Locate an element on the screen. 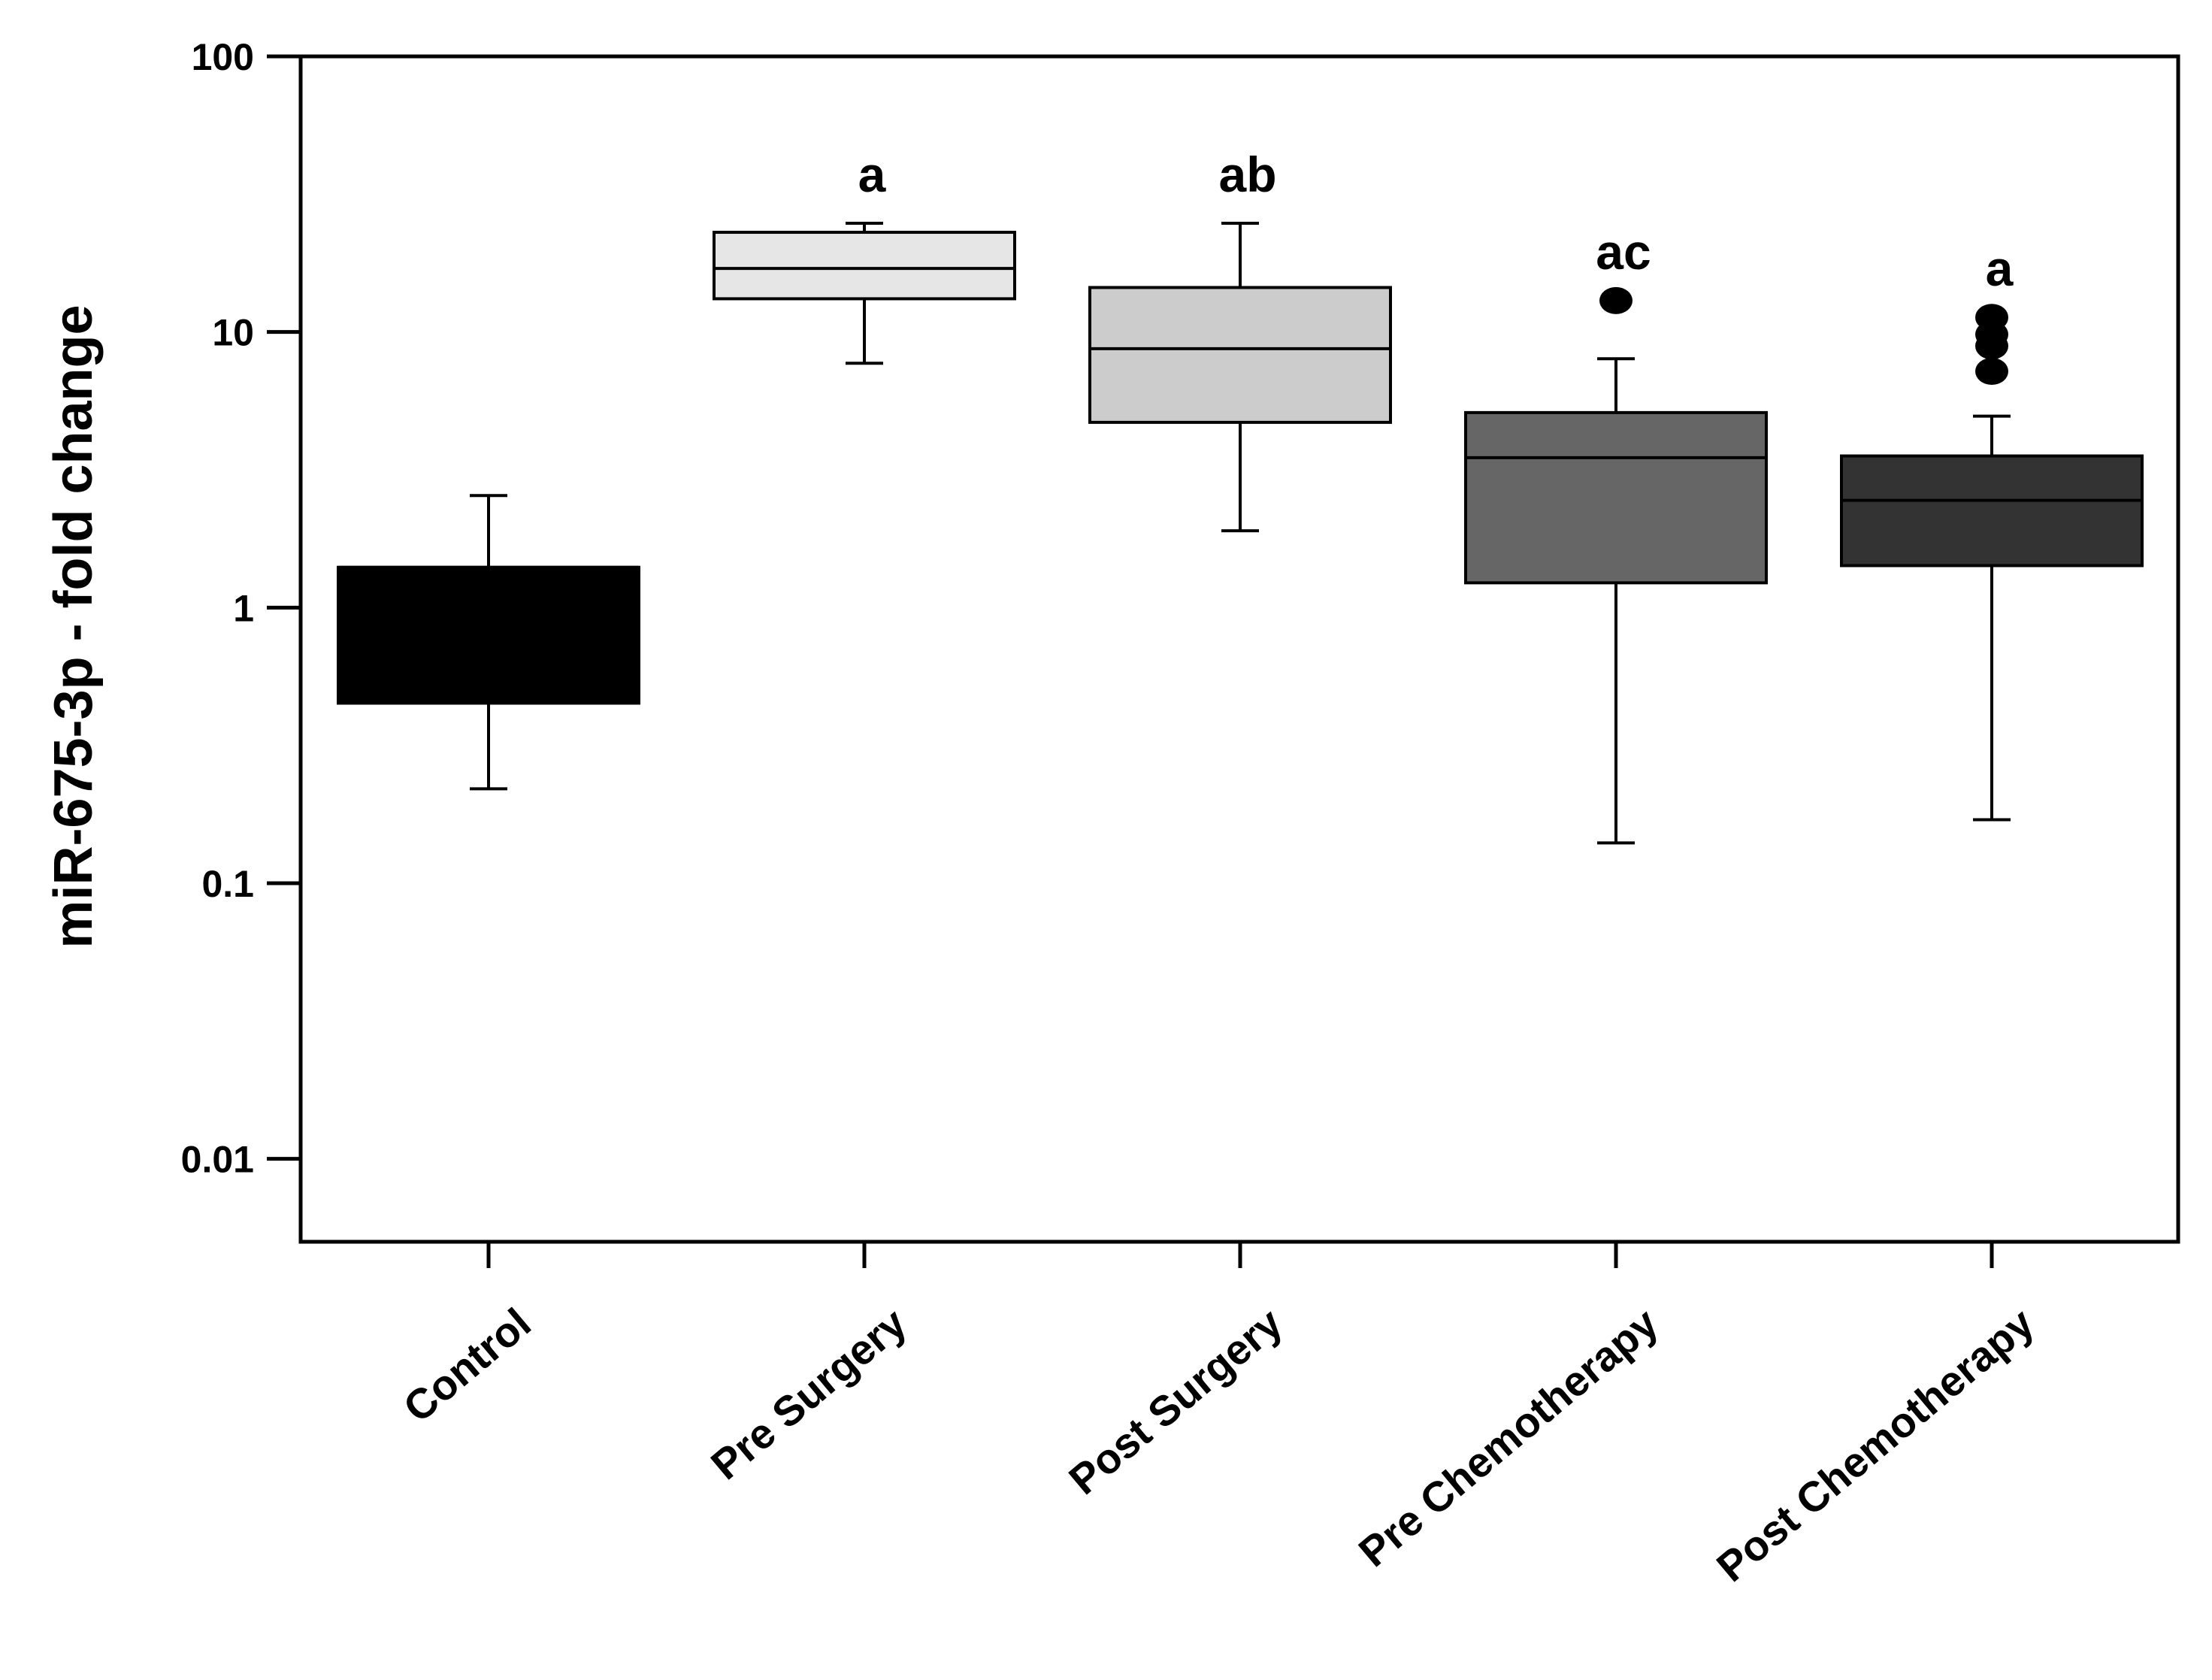  significance-label: ac is located at coordinates (1623, 252).